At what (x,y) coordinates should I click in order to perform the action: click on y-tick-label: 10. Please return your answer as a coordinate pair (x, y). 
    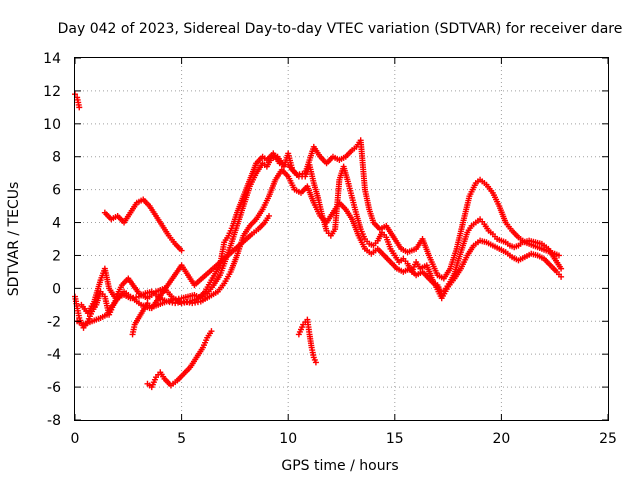
    Looking at the image, I should click on (52, 125).